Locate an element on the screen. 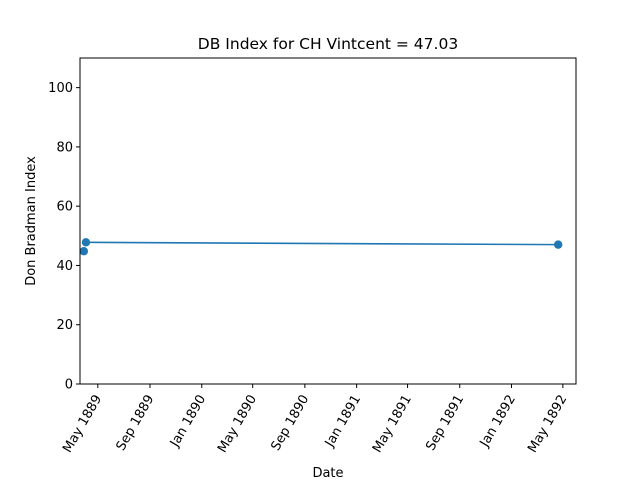 The height and width of the screenshot is (480, 640). y-tick-label: 80 is located at coordinates (64, 147).